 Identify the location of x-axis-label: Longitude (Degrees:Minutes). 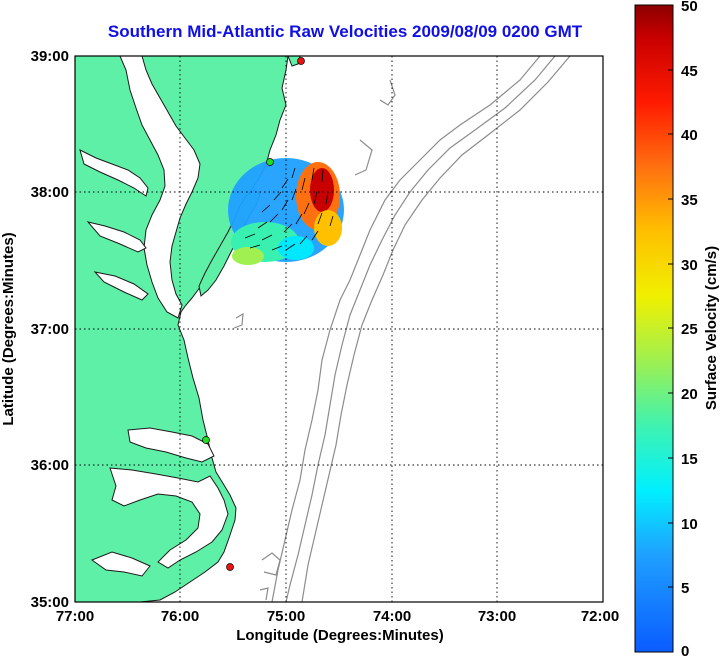
(340, 635).